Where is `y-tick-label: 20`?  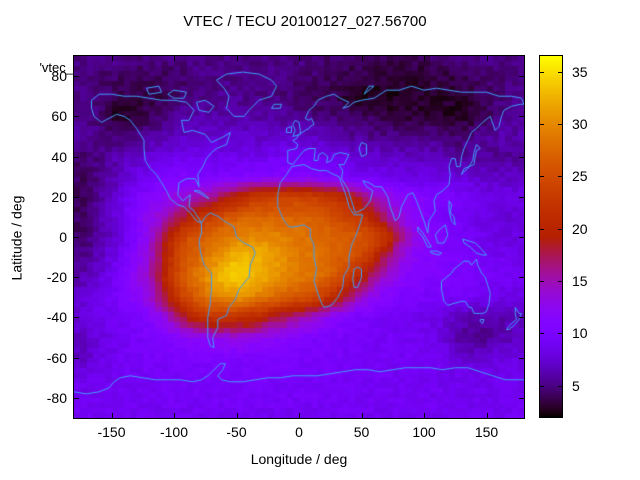
y-tick-label: 20 is located at coordinates (59, 196).